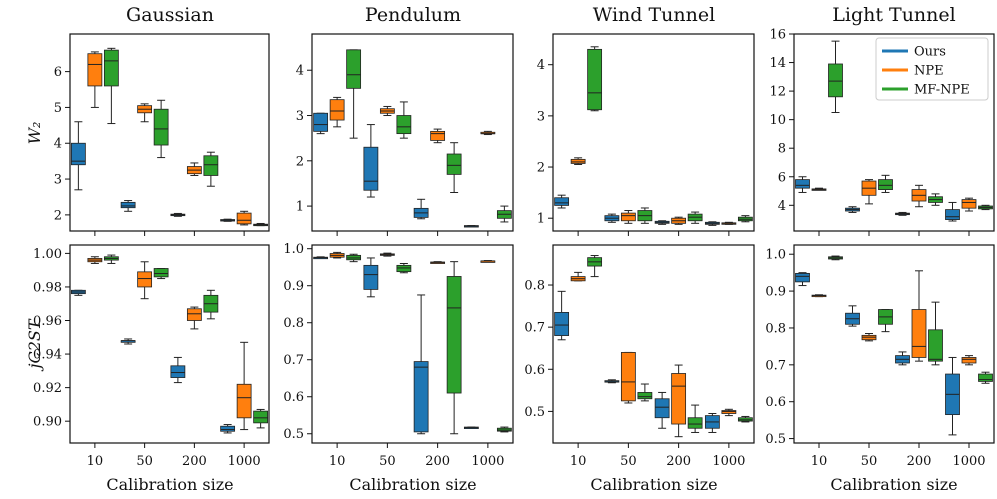  What do you see at coordinates (653, 484) in the screenshot?
I see `xlabel-wind-tunnel: Calibration size` at bounding box center [653, 484].